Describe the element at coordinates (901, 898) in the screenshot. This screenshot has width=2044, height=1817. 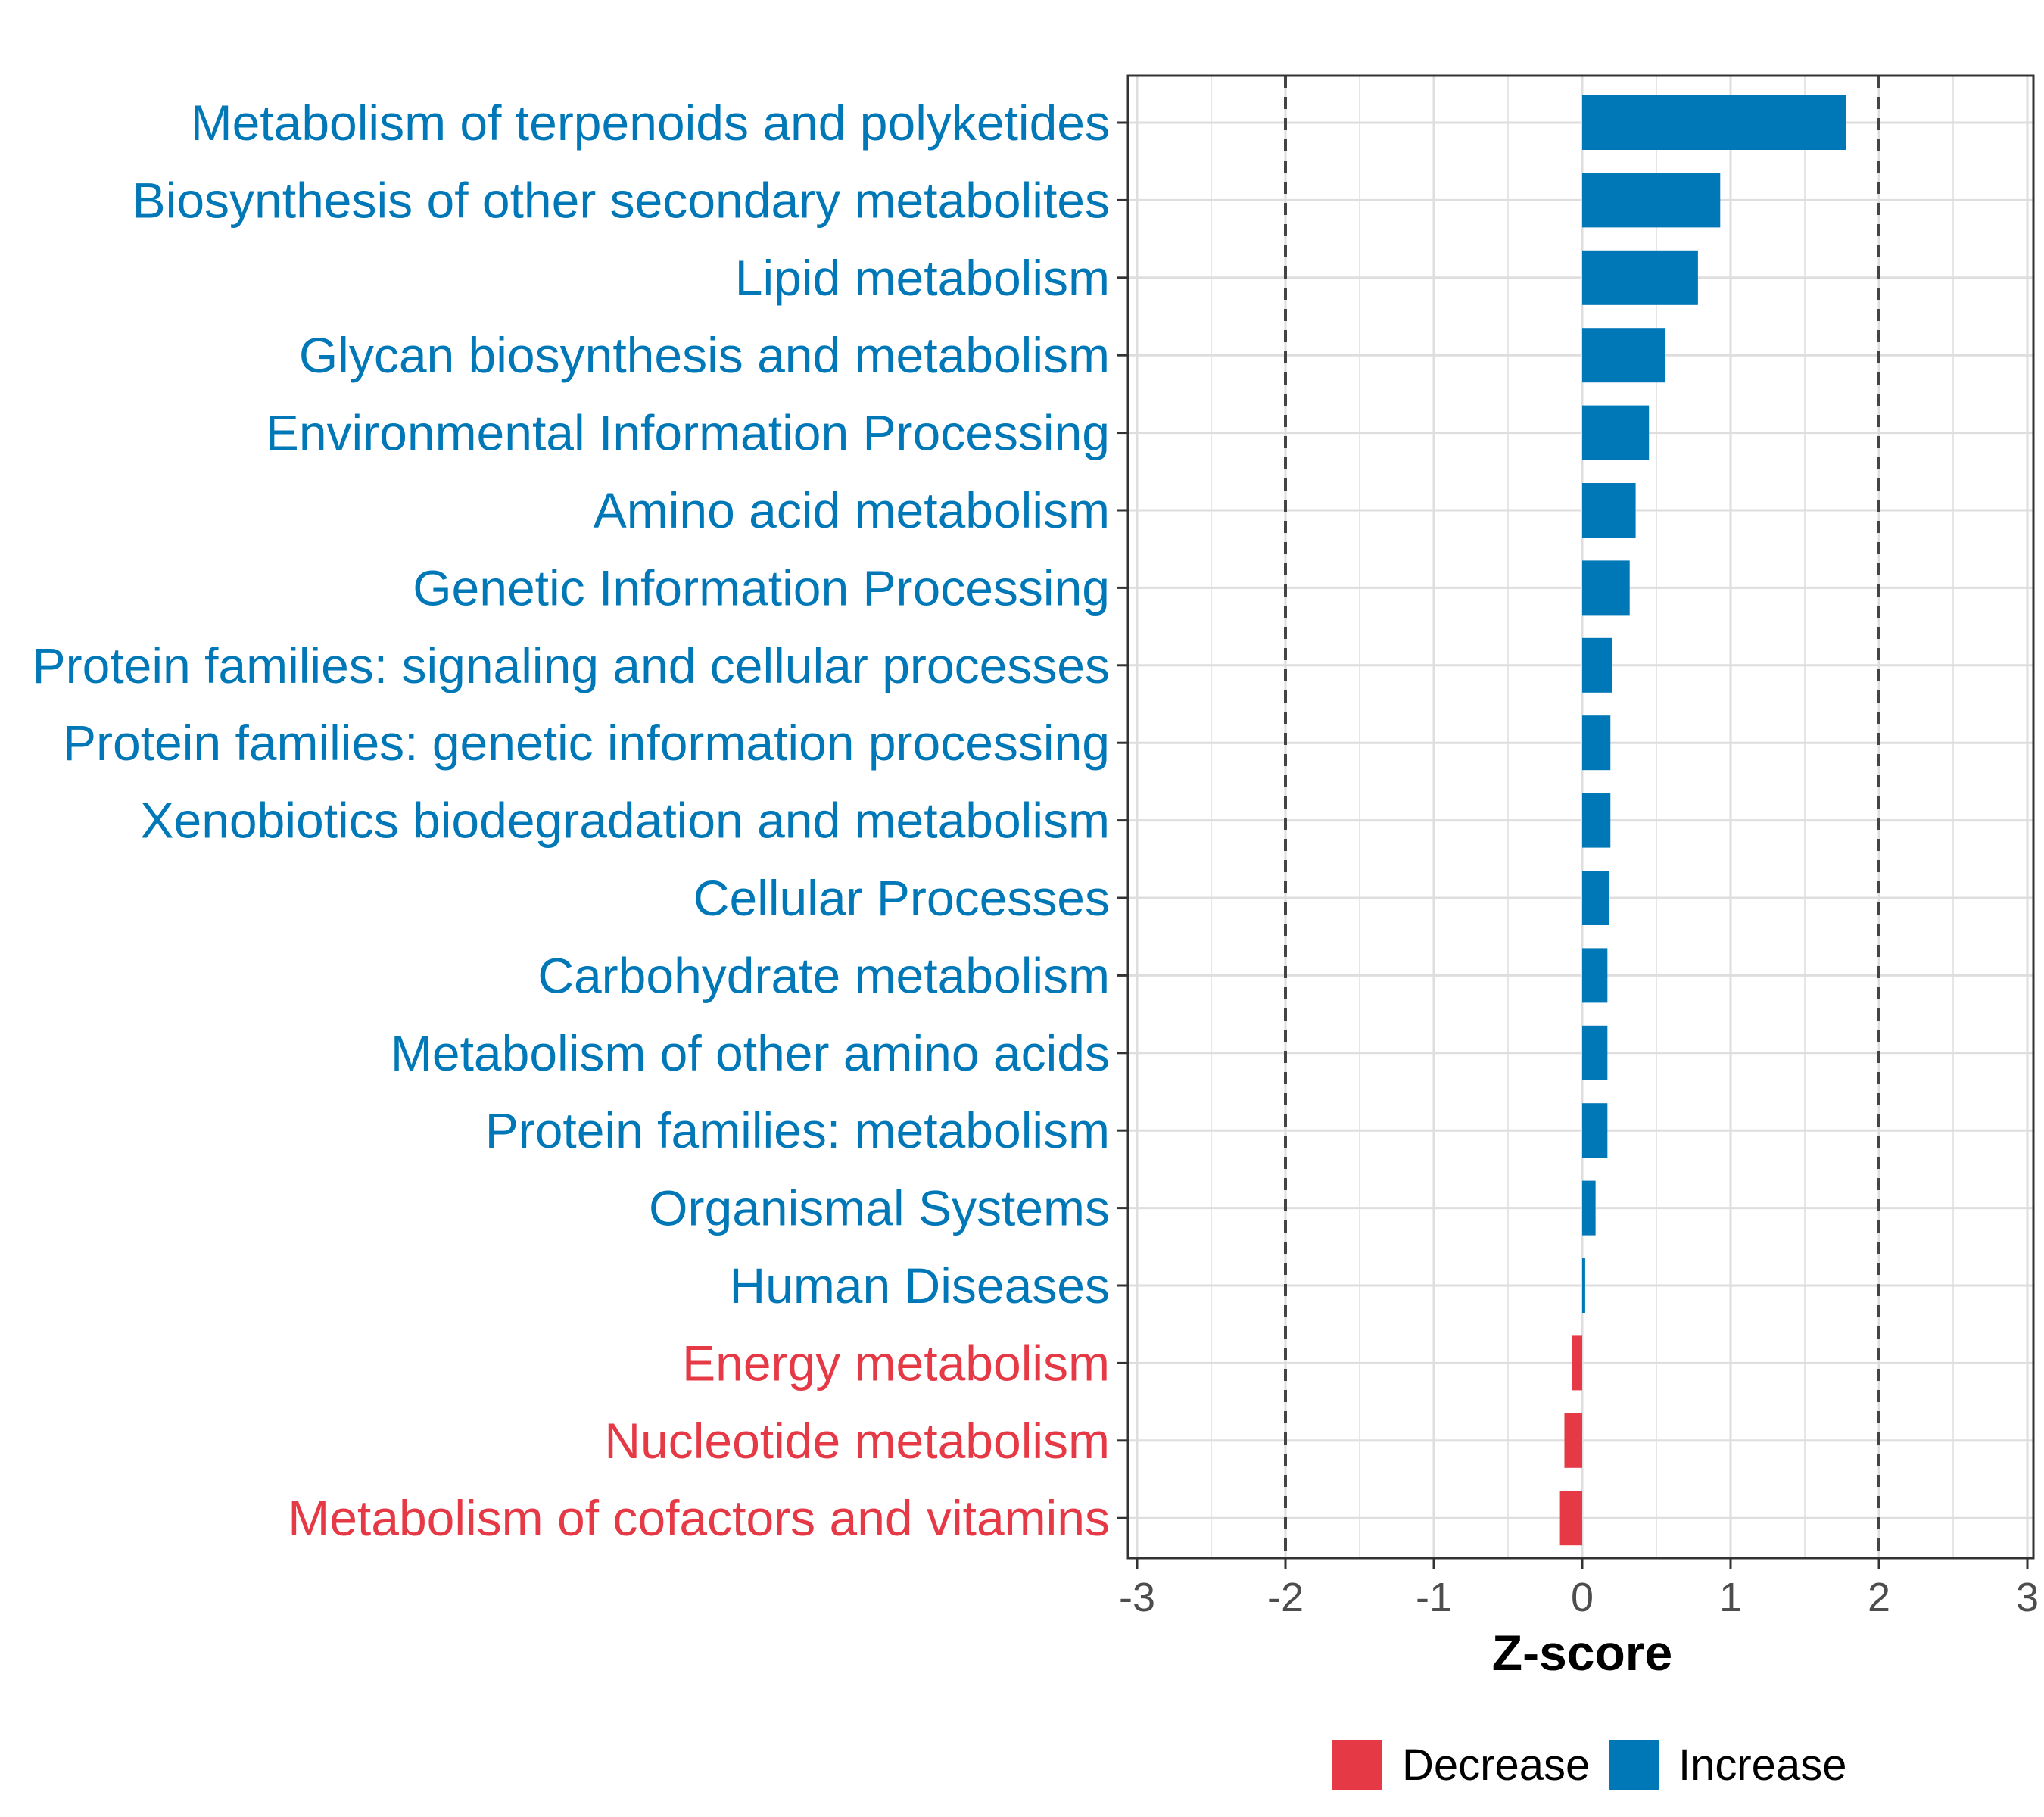
I see `category-label: Cellular Processes` at that location.